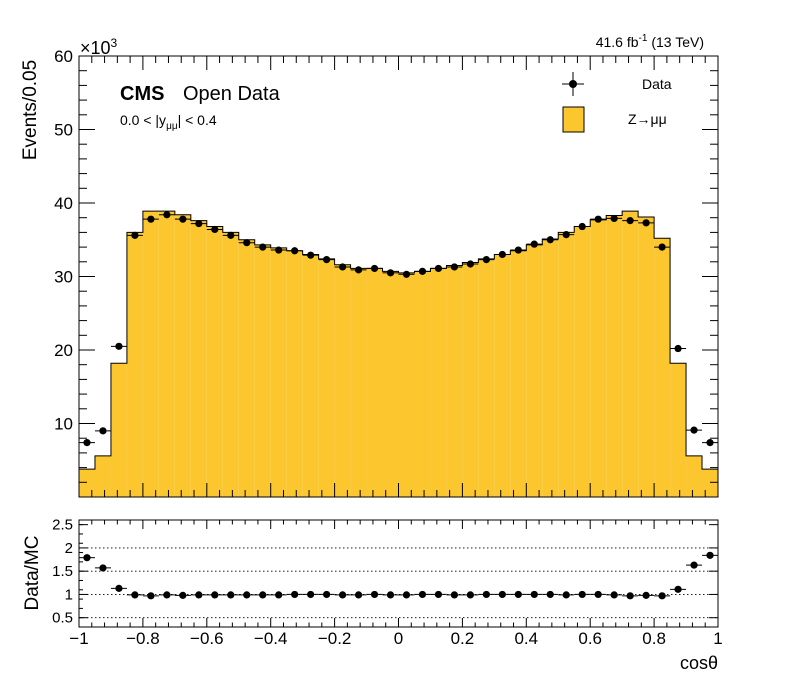 This screenshot has width=798, height=676. I want to click on y-tick-label-1: 20, so click(63, 350).